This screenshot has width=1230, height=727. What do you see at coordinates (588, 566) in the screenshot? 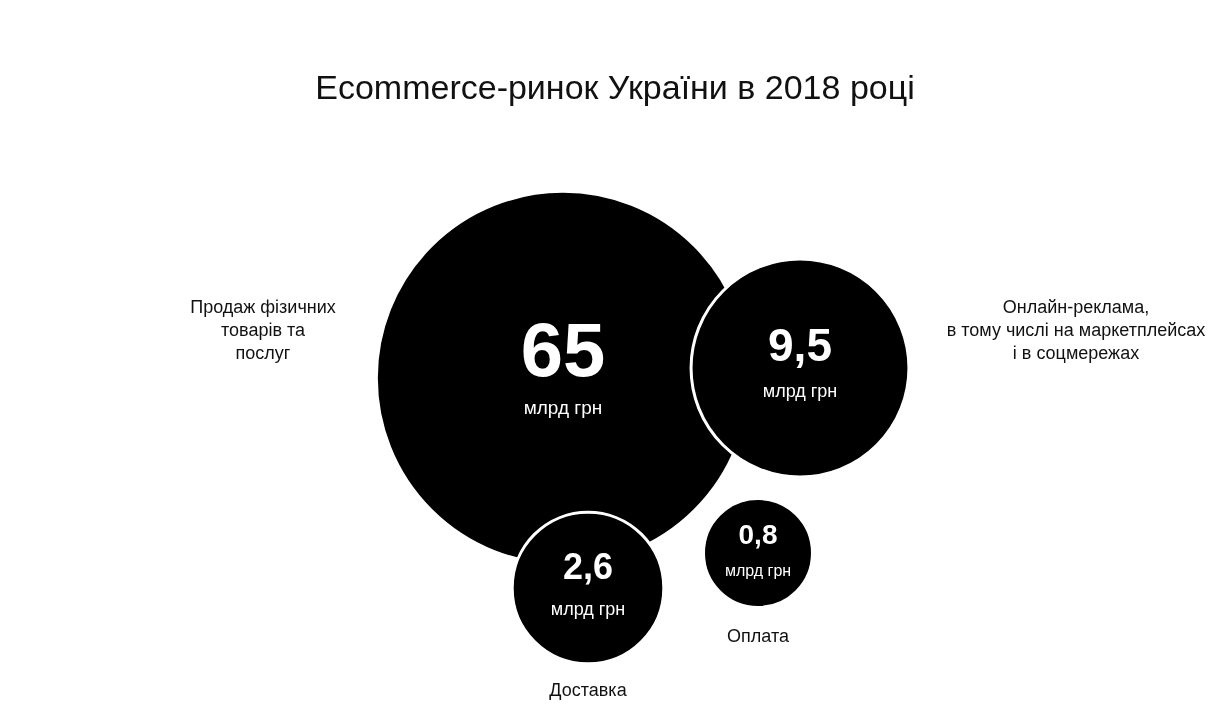
I see `data-label: 2,6` at bounding box center [588, 566].